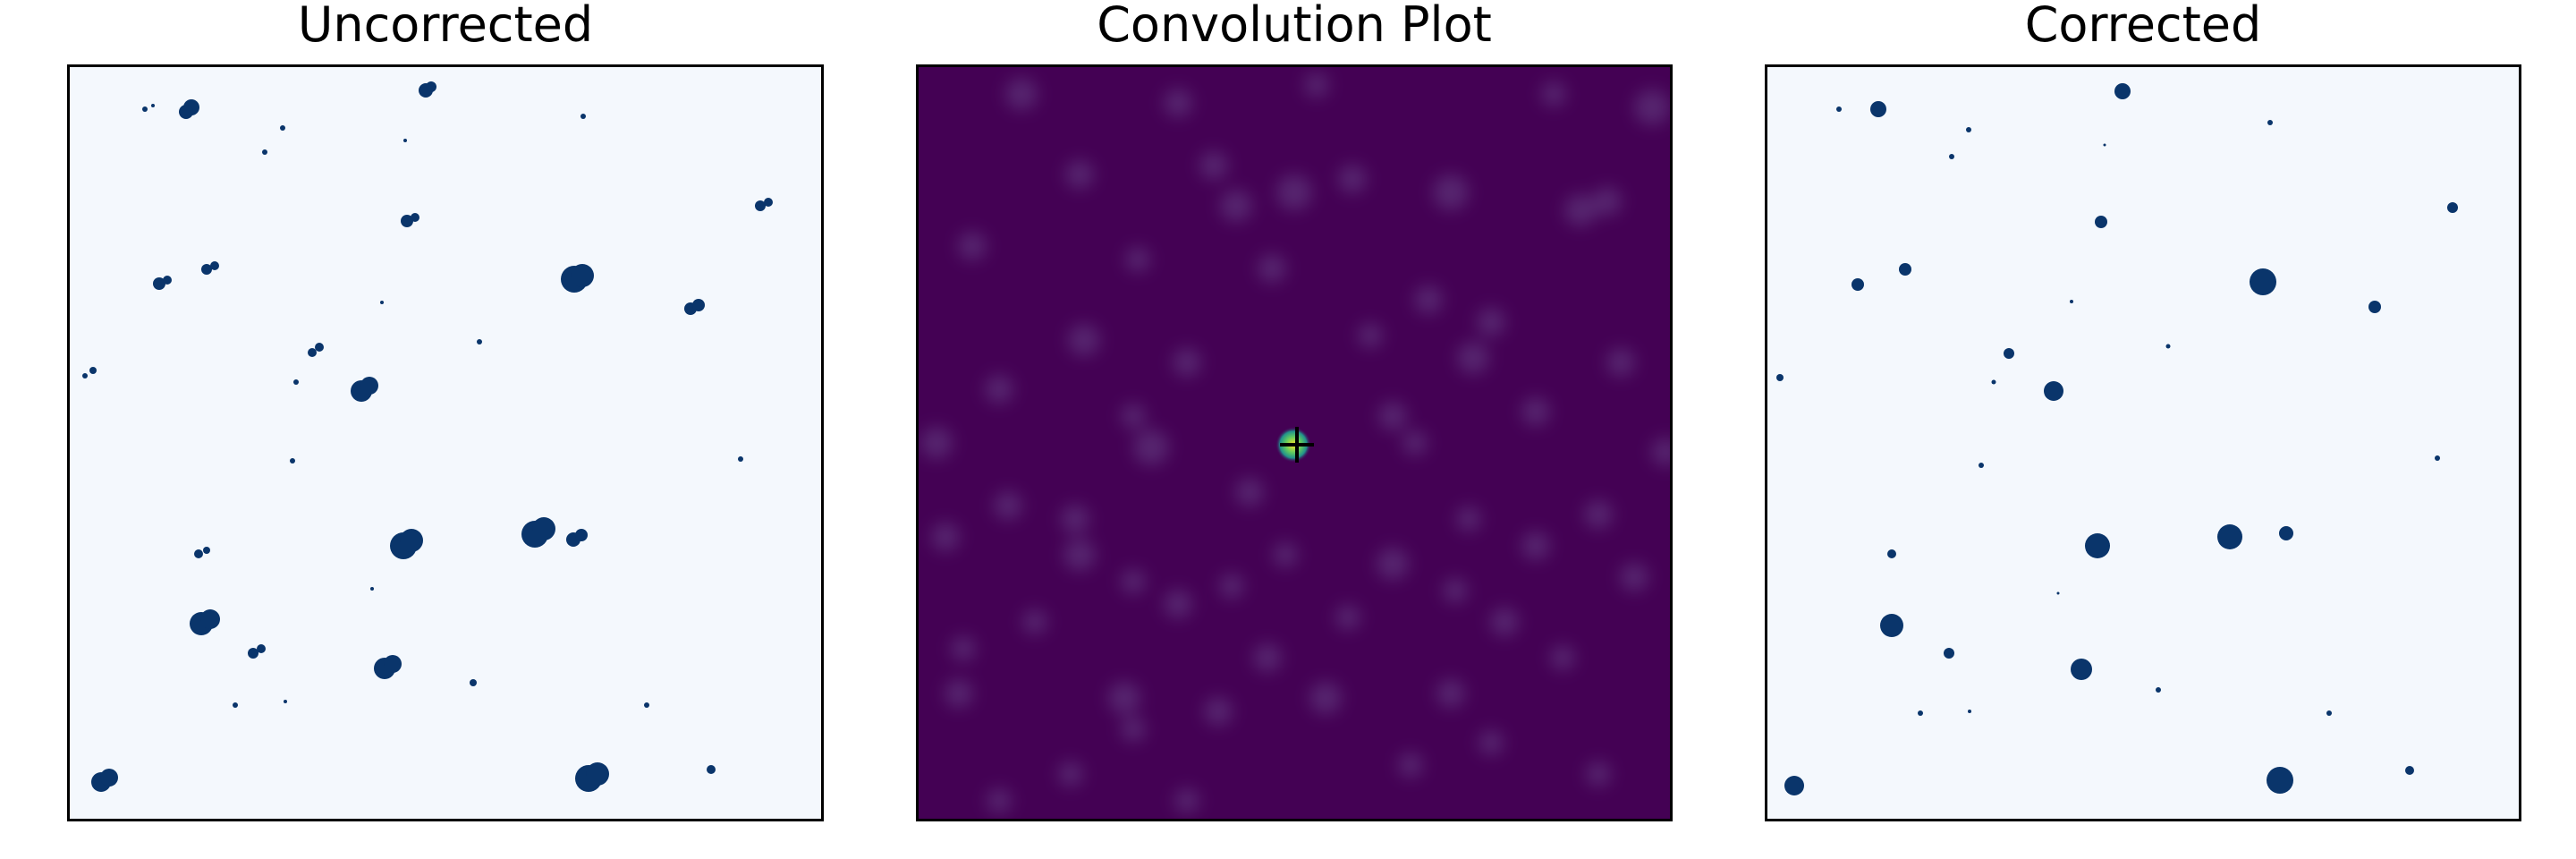 Image resolution: width=2576 pixels, height=859 pixels. I want to click on convolution-plot-title: Convolution Plot, so click(1294, 26).